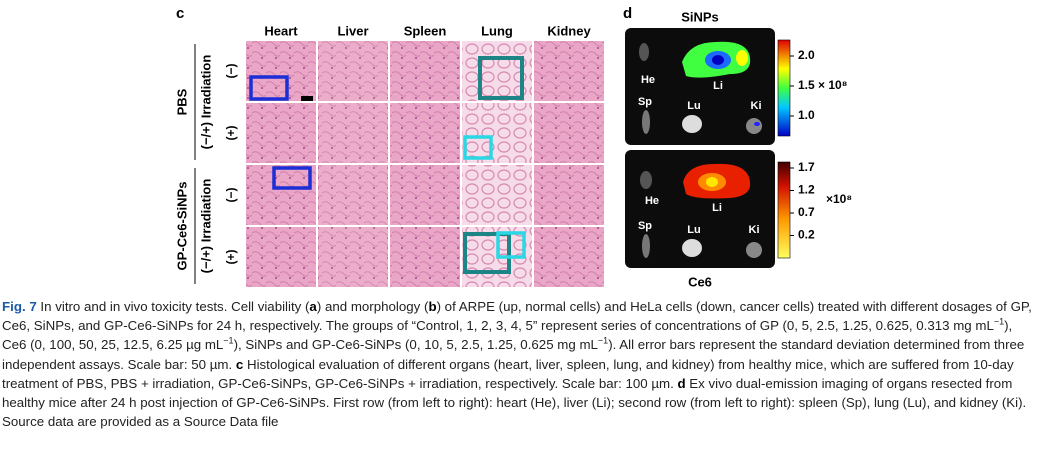  I want to click on column-header: Heart, so click(281, 30).